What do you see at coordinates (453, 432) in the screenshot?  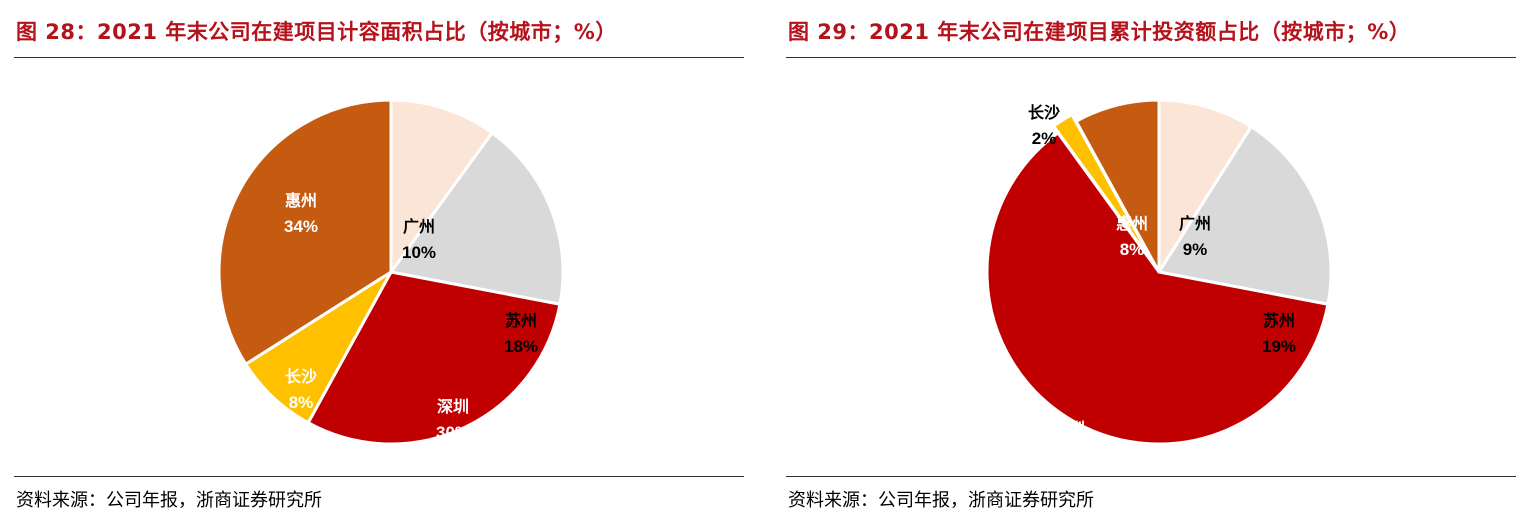 I see `slice-percent-label: 30%` at bounding box center [453, 432].